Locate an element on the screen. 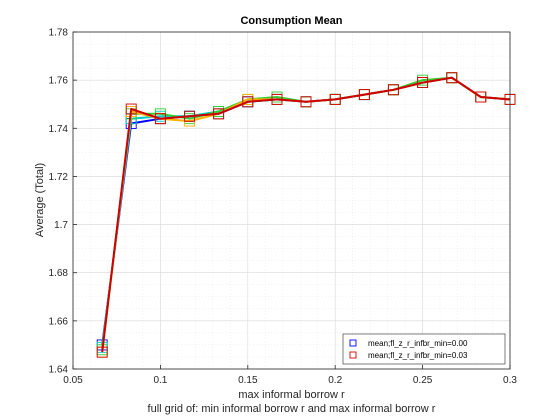  y-tick-label: 1.72 is located at coordinates (59, 177).